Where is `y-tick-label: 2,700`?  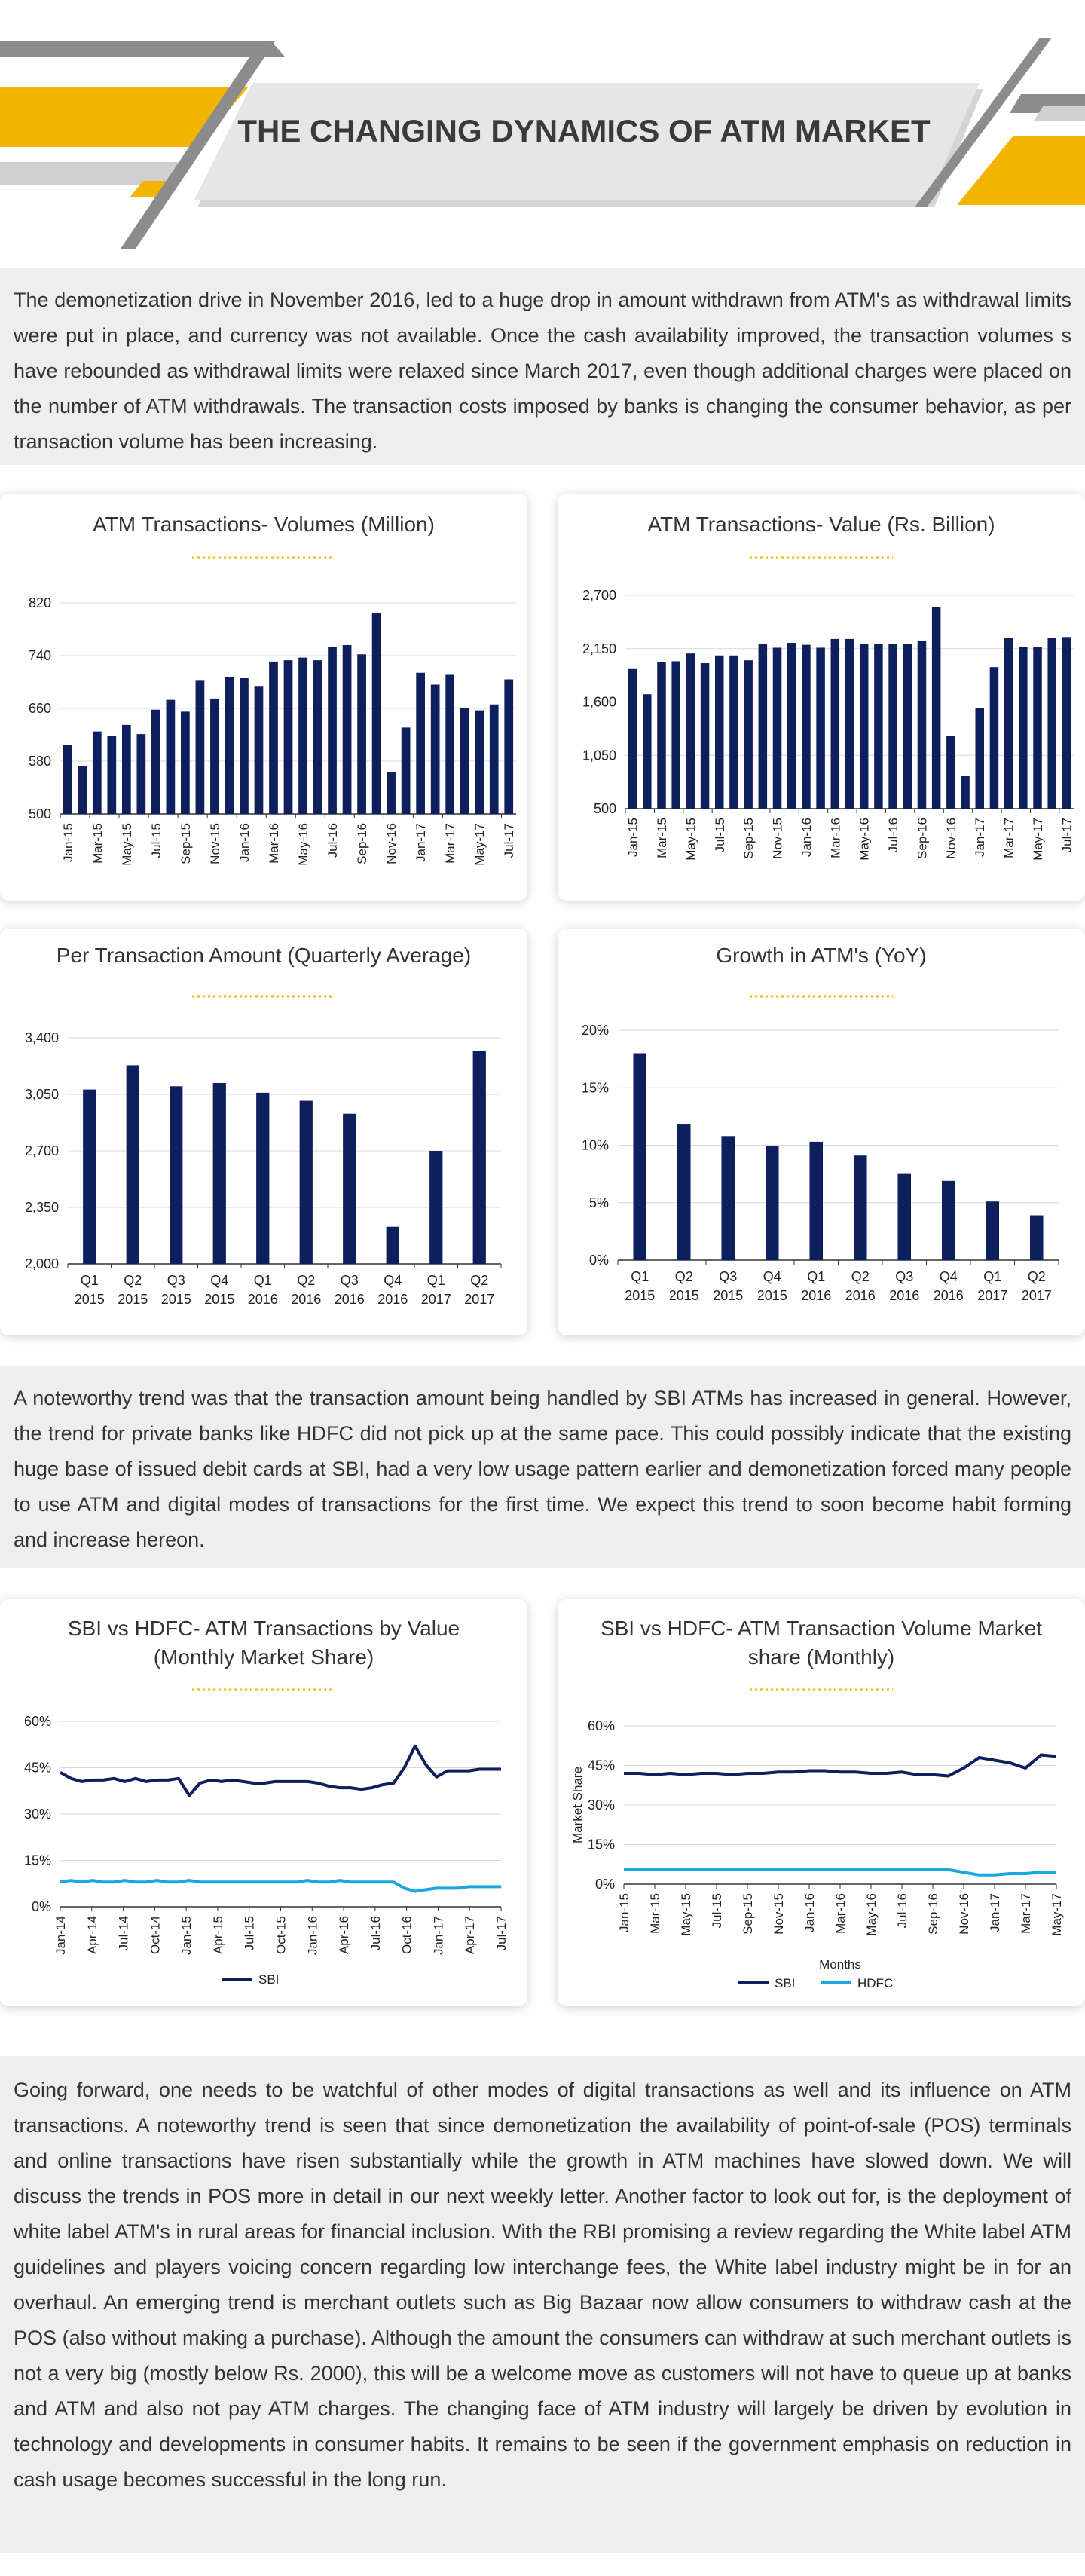 y-tick-label: 2,700 is located at coordinates (42, 1150).